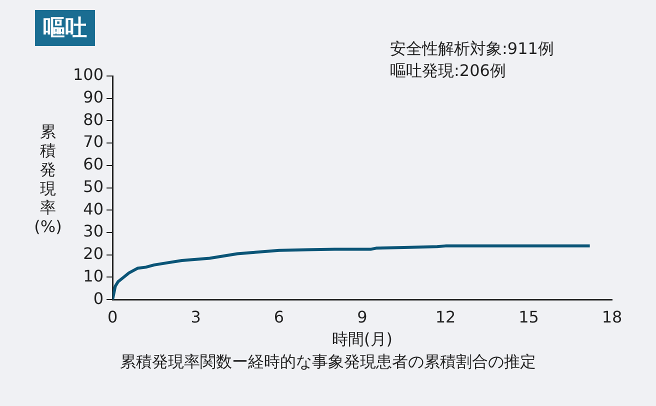  I want to click on y-tick-label: 80, so click(93, 119).